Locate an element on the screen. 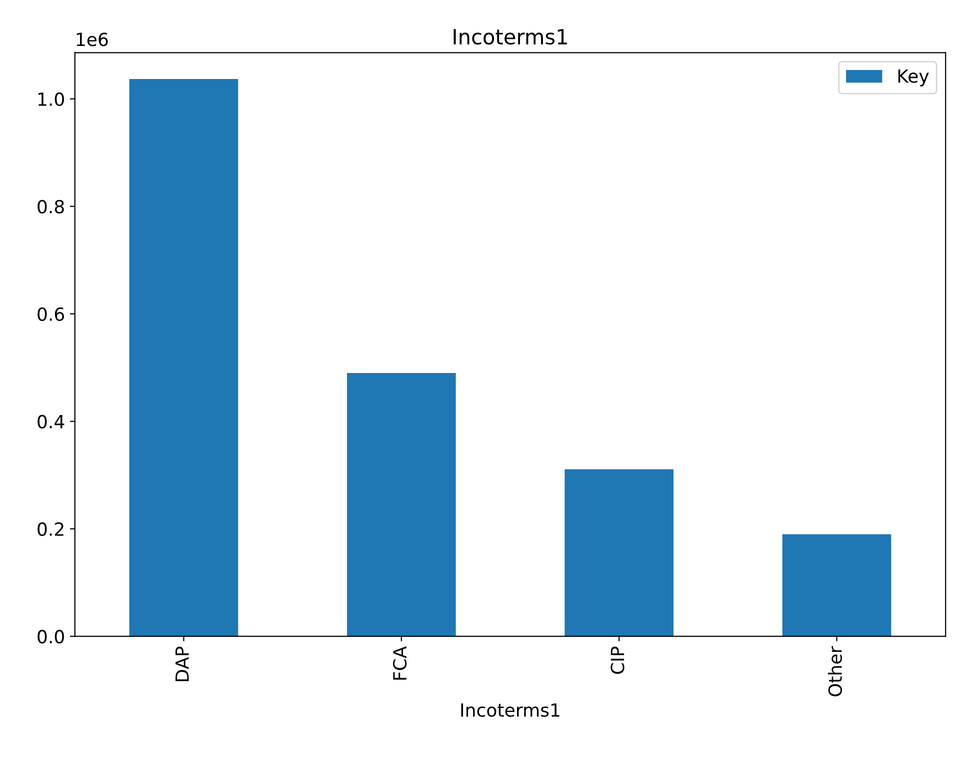  x-tick-label: CIP is located at coordinates (617, 660).